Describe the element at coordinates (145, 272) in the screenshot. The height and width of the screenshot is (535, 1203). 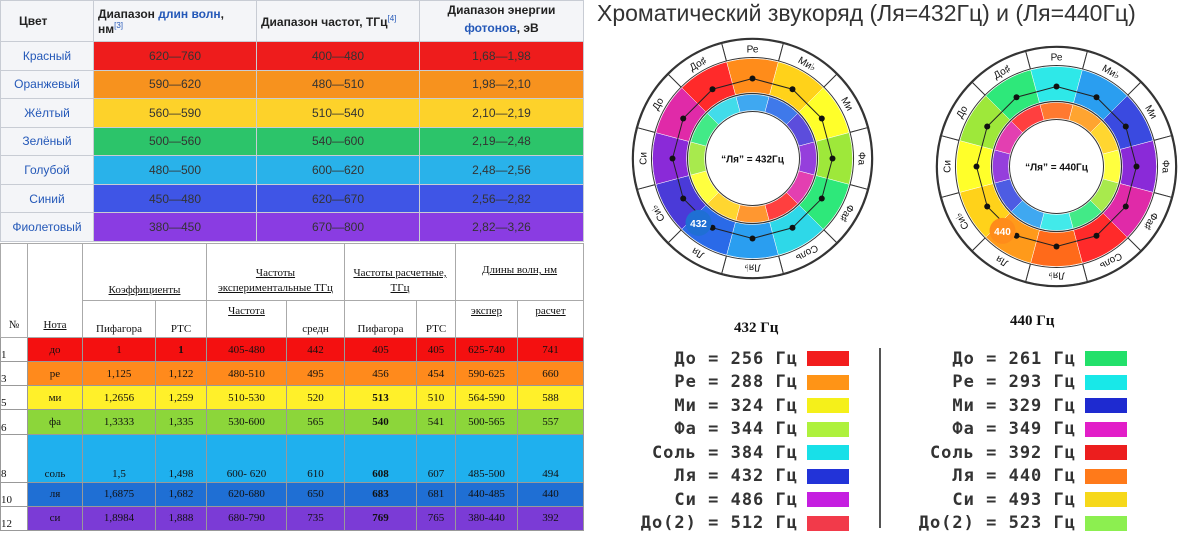
I see `header-coefficients: Коэффициенты` at that location.